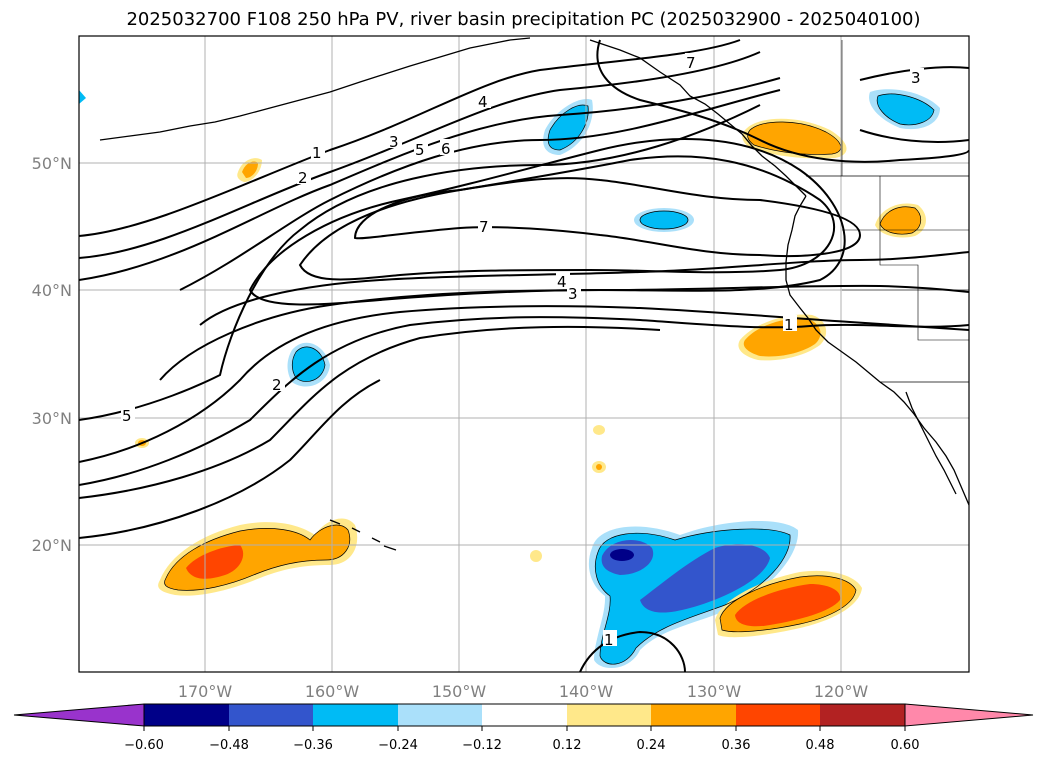 This screenshot has width=1047, height=765. I want to click on colorbar-tick: 0.24, so click(651, 745).